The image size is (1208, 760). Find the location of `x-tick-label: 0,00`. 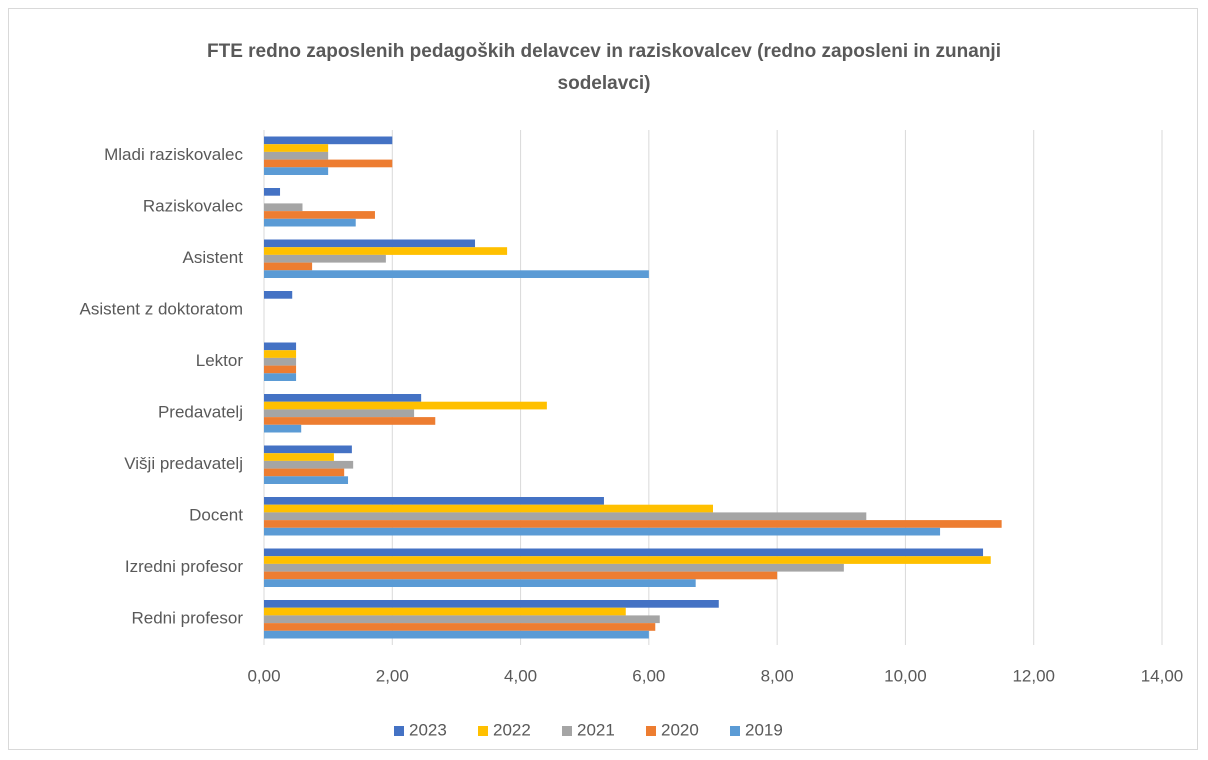

x-tick-label: 0,00 is located at coordinates (263, 675).